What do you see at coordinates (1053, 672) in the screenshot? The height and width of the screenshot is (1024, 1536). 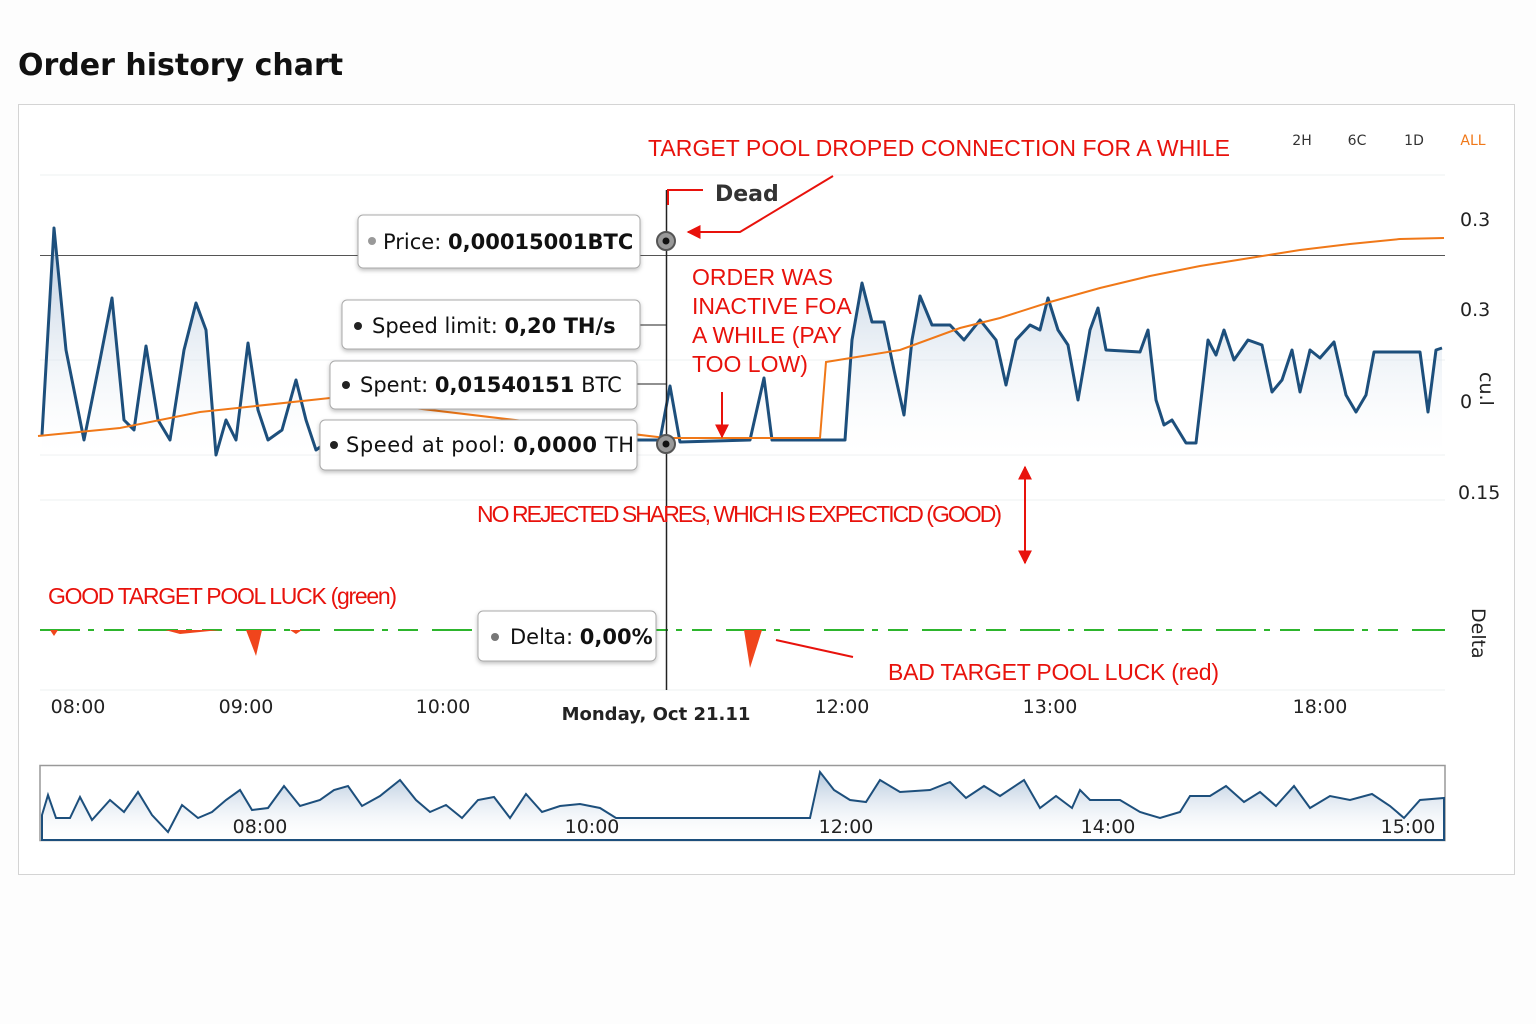 I see `annotation: BAD TARGET POOL LUCK (red)` at bounding box center [1053, 672].